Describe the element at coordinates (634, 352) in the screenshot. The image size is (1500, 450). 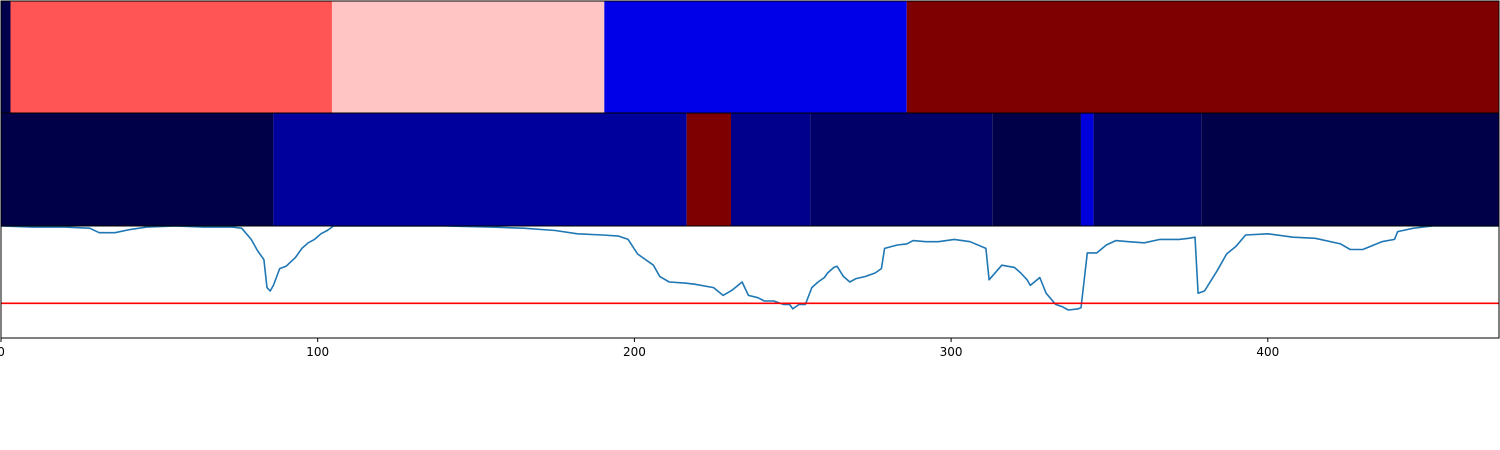
I see `x-tick-label-200: 200` at that location.